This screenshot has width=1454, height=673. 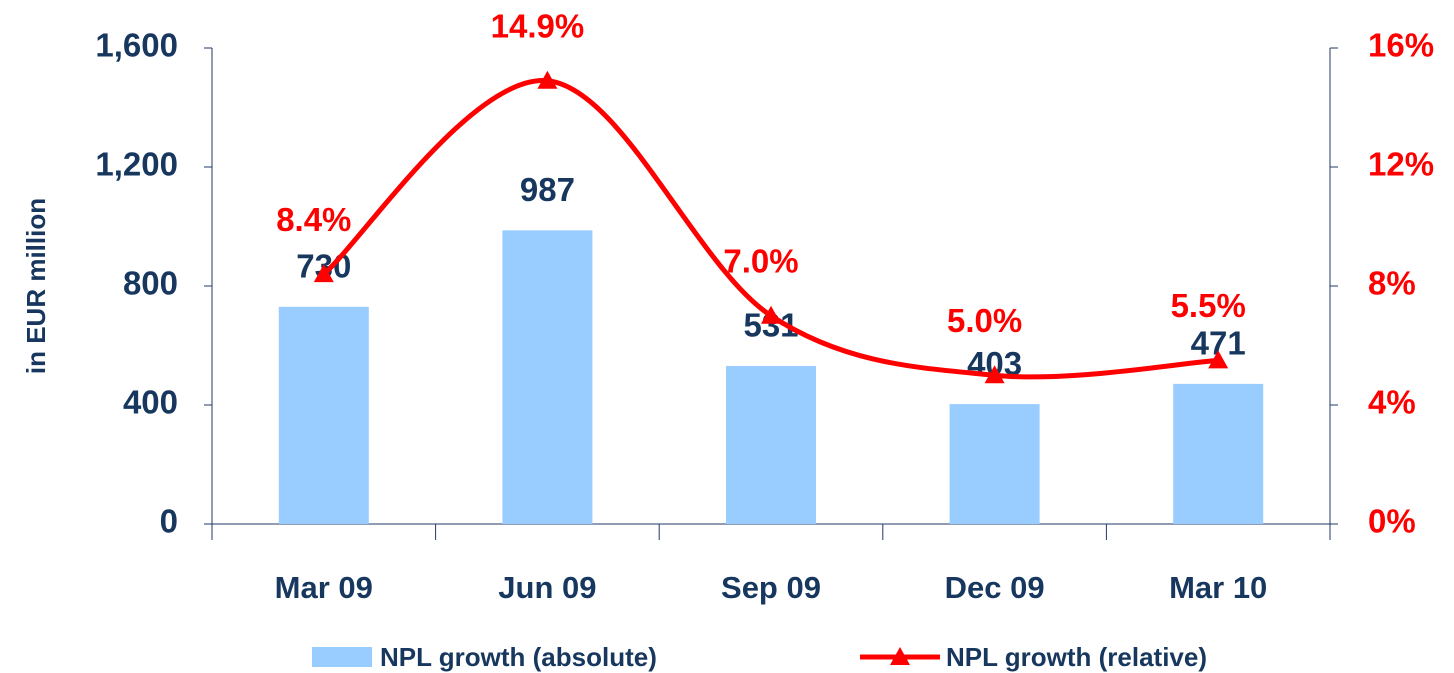 I want to click on y2-tick-label: 8%, so click(x=1392, y=283).